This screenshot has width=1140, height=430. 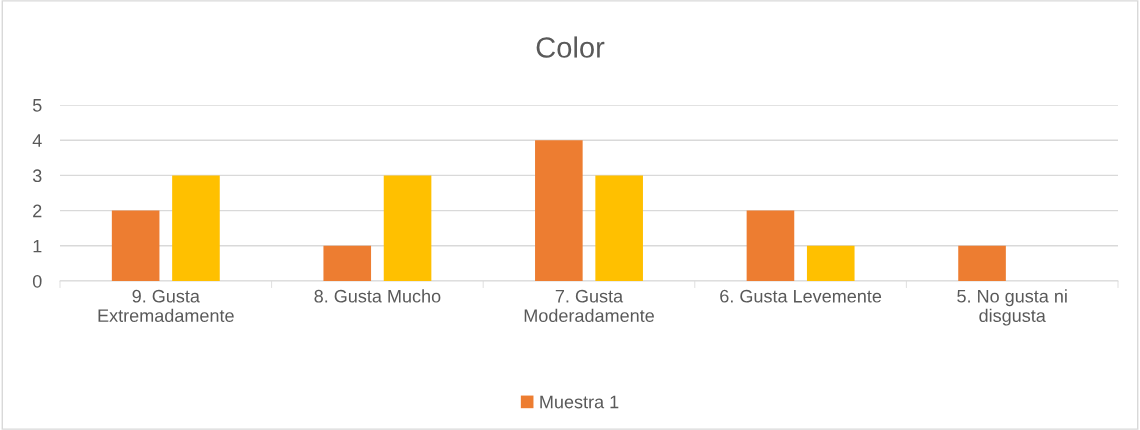 I want to click on y-tick-label: 5, so click(x=37, y=105).